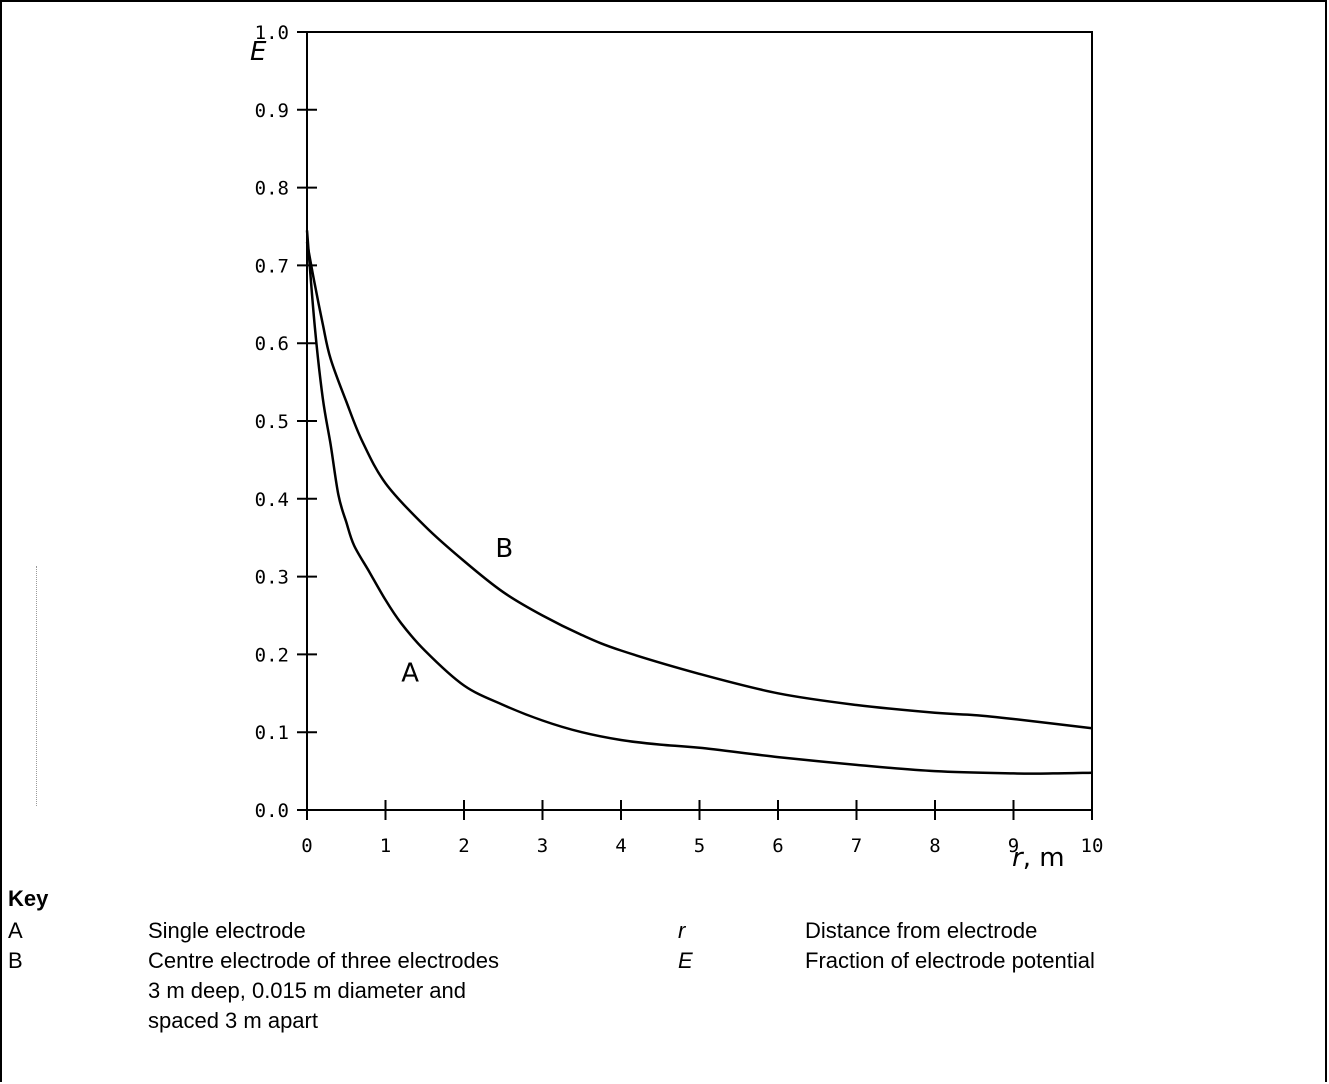  What do you see at coordinates (272, 733) in the screenshot?
I see `y-tick-label-1: 0.1` at bounding box center [272, 733].